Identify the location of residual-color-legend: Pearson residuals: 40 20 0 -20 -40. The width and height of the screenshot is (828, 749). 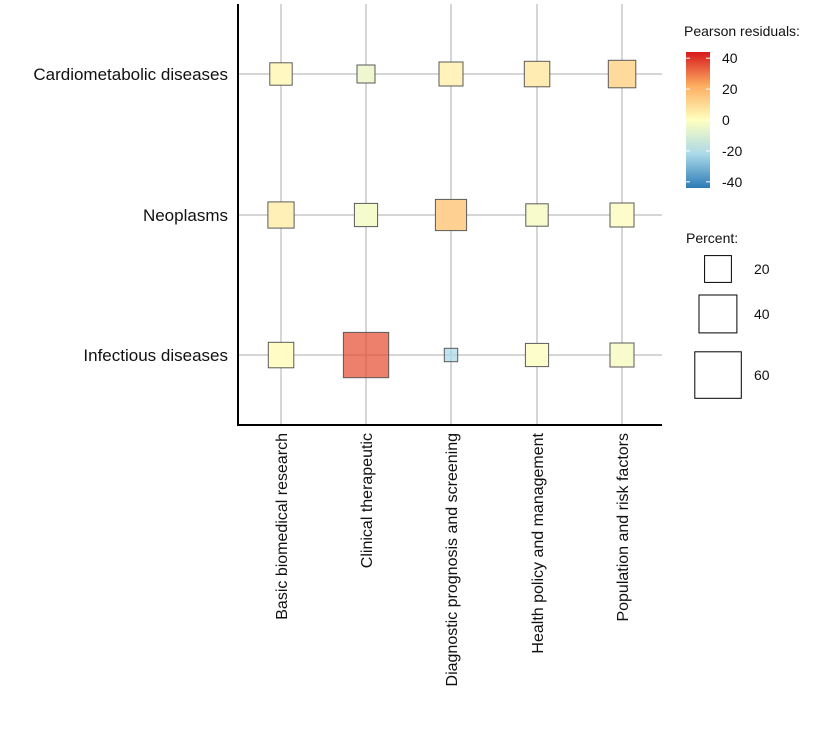
(742, 106).